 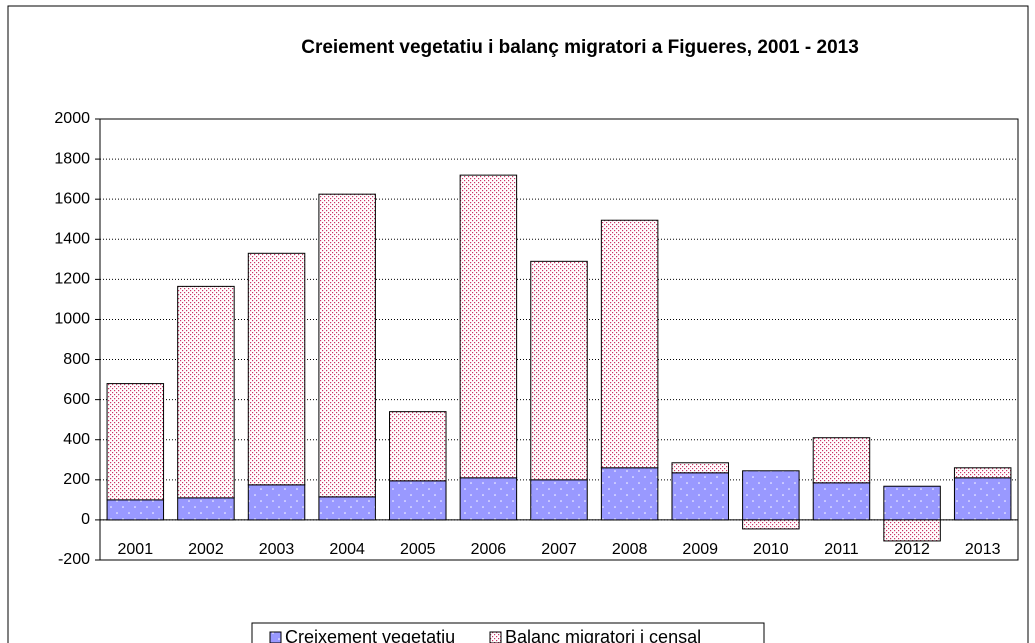 What do you see at coordinates (76, 479) in the screenshot?
I see `y-tick-label: 200` at bounding box center [76, 479].